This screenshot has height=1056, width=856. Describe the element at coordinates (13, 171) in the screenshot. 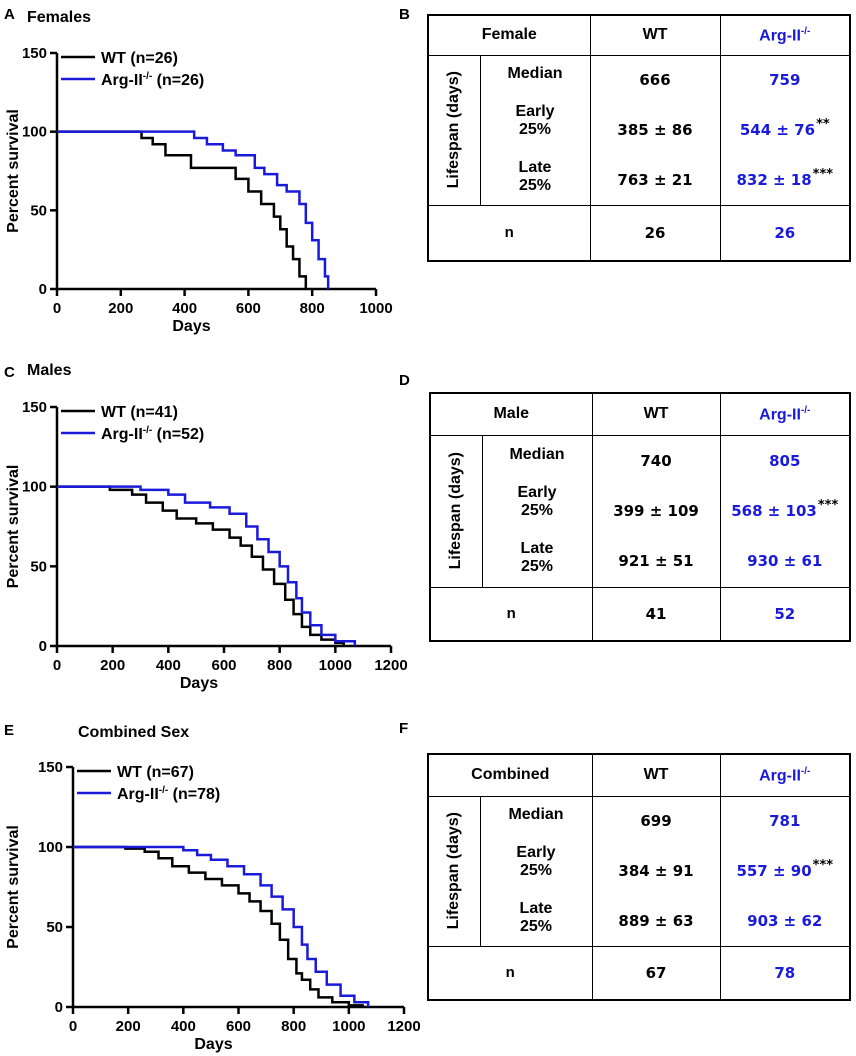

I see `y-axis-title: Percent survival` at that location.